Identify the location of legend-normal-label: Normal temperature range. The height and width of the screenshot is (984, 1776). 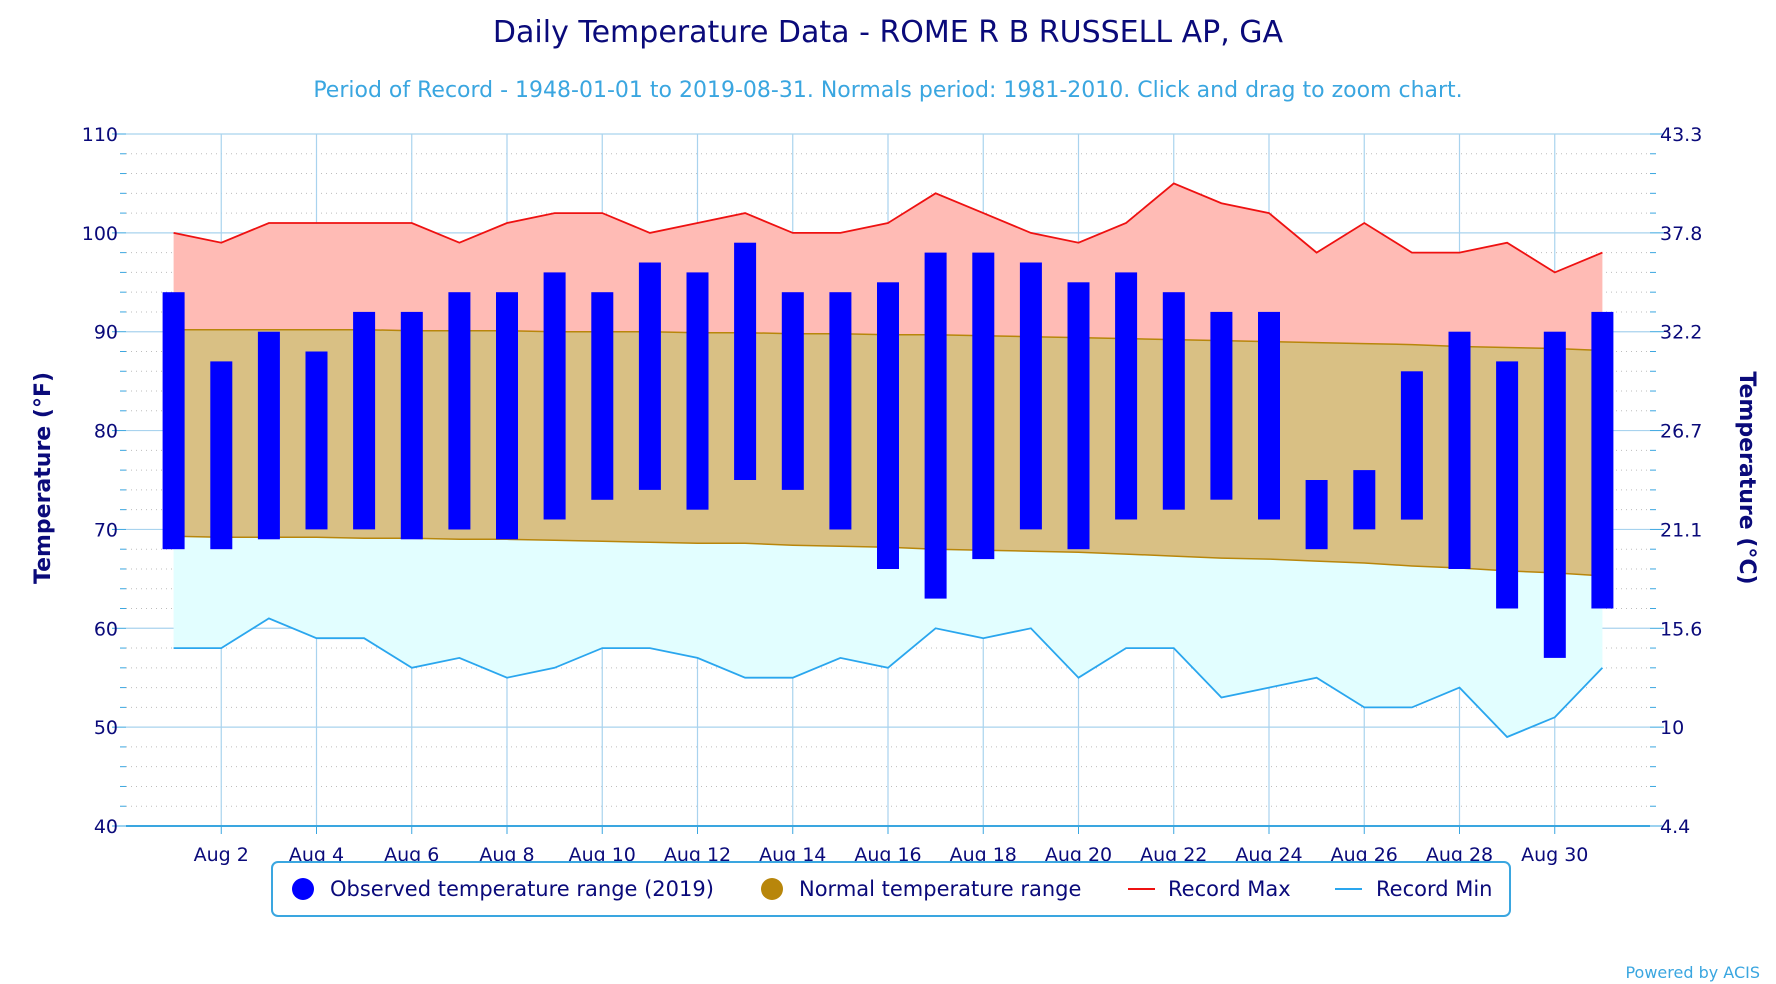
(940, 889).